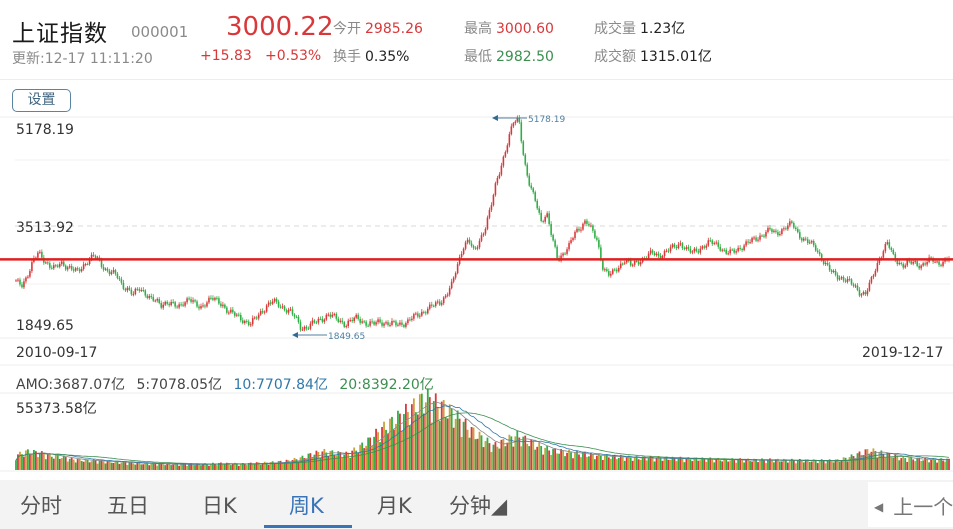 The height and width of the screenshot is (529, 953). Describe the element at coordinates (546, 120) in the screenshot. I see `svg-text: 5178.19` at that location.